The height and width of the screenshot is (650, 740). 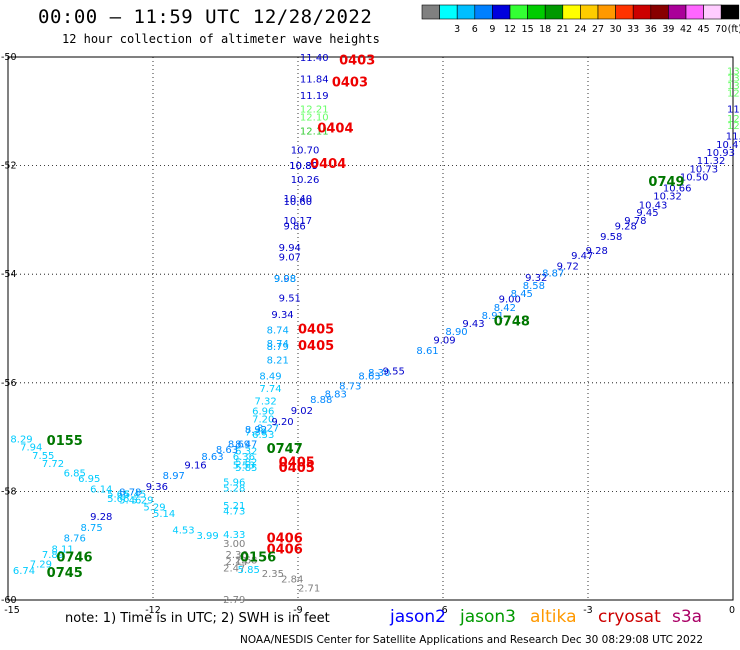 I want to click on wave-height-label: 8.88, so click(x=321, y=400).